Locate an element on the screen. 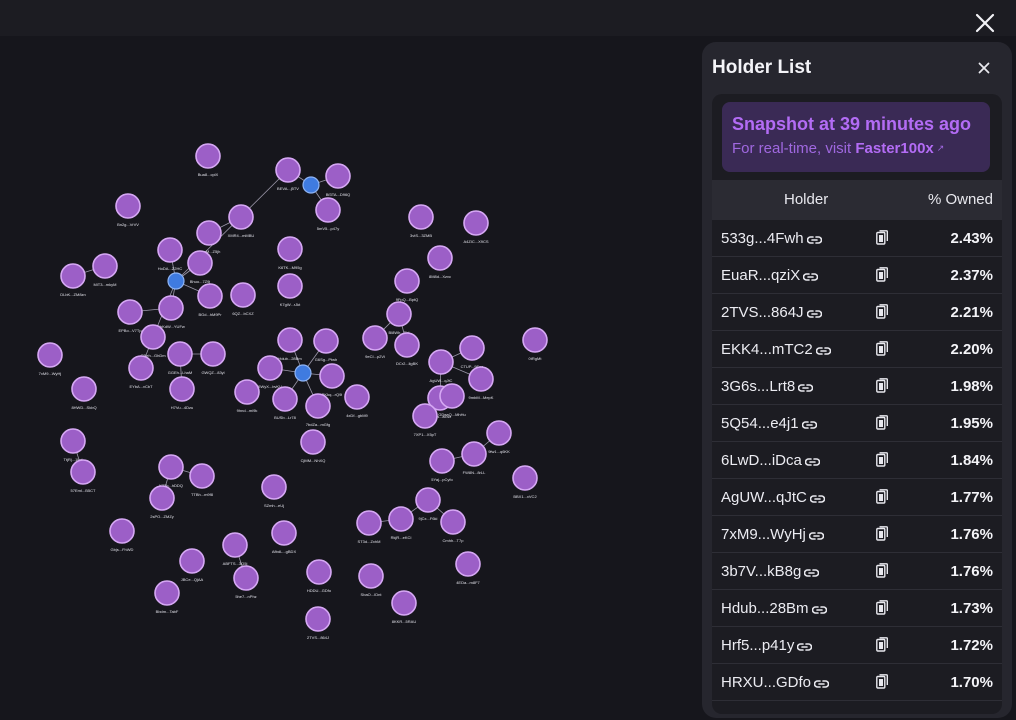 The height and width of the screenshot is (720, 1016). holder-node: BKkq...rQ9l is located at coordinates (332, 380).